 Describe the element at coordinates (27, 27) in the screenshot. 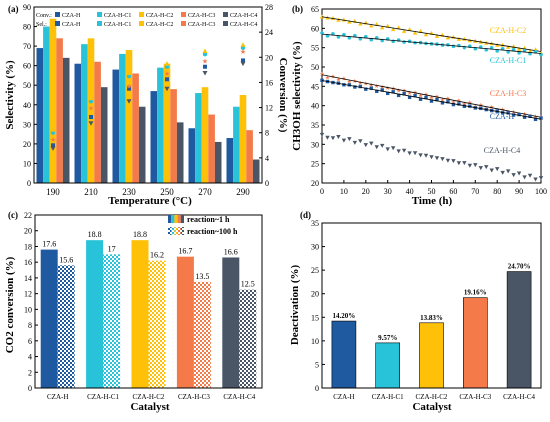

I see `y-tick-label: 80` at that location.